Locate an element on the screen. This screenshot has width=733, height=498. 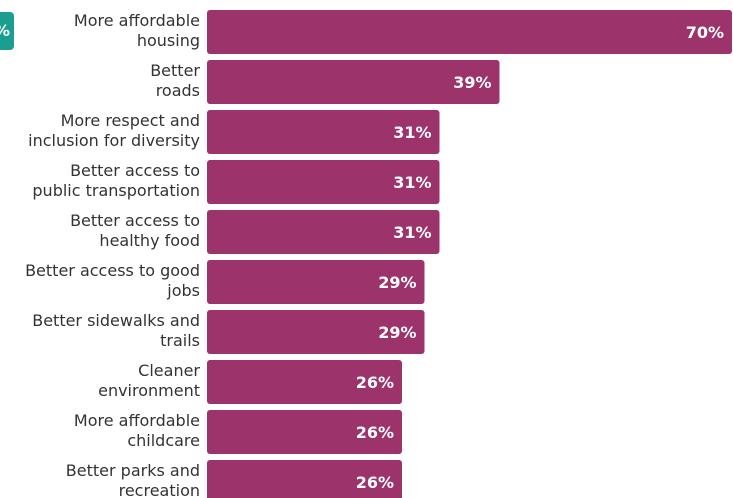
value-label-8: 26% is located at coordinates (375, 432).